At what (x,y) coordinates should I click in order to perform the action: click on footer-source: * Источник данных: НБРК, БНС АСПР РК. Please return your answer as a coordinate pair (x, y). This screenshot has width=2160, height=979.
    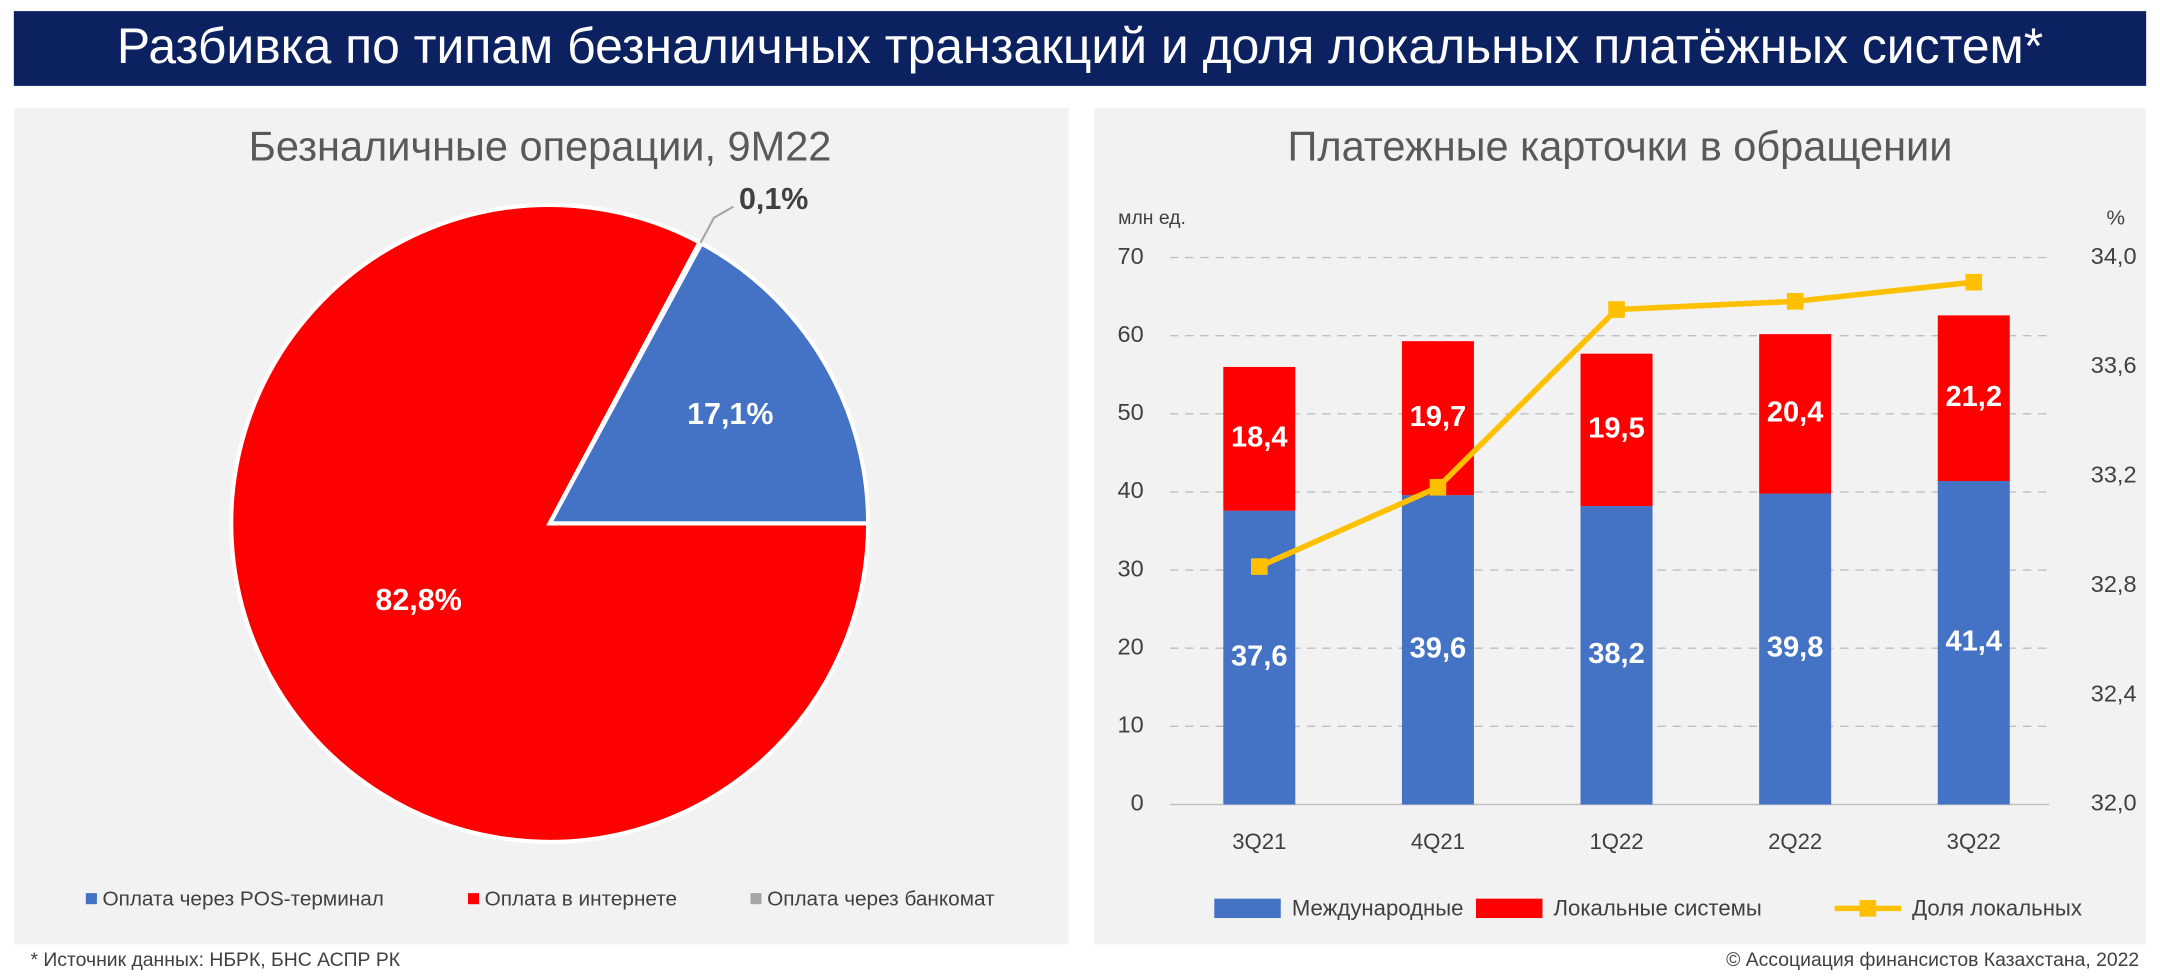
    Looking at the image, I should click on (215, 960).